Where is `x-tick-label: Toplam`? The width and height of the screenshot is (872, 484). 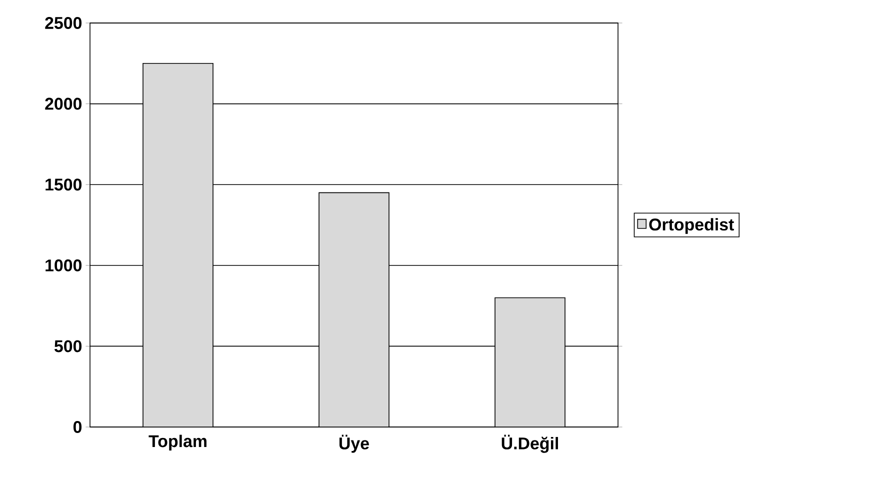 x-tick-label: Toplam is located at coordinates (177, 442).